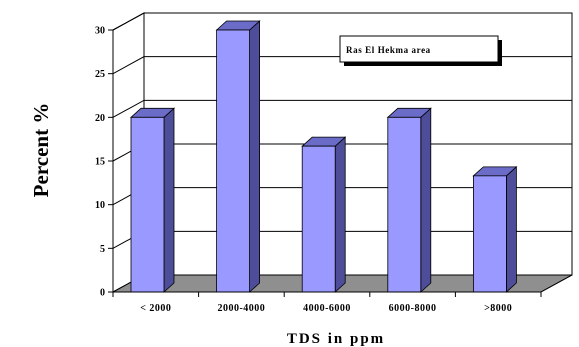 The width and height of the screenshot is (579, 347). Describe the element at coordinates (100, 162) in the screenshot. I see `y-tick-label: 15` at that location.